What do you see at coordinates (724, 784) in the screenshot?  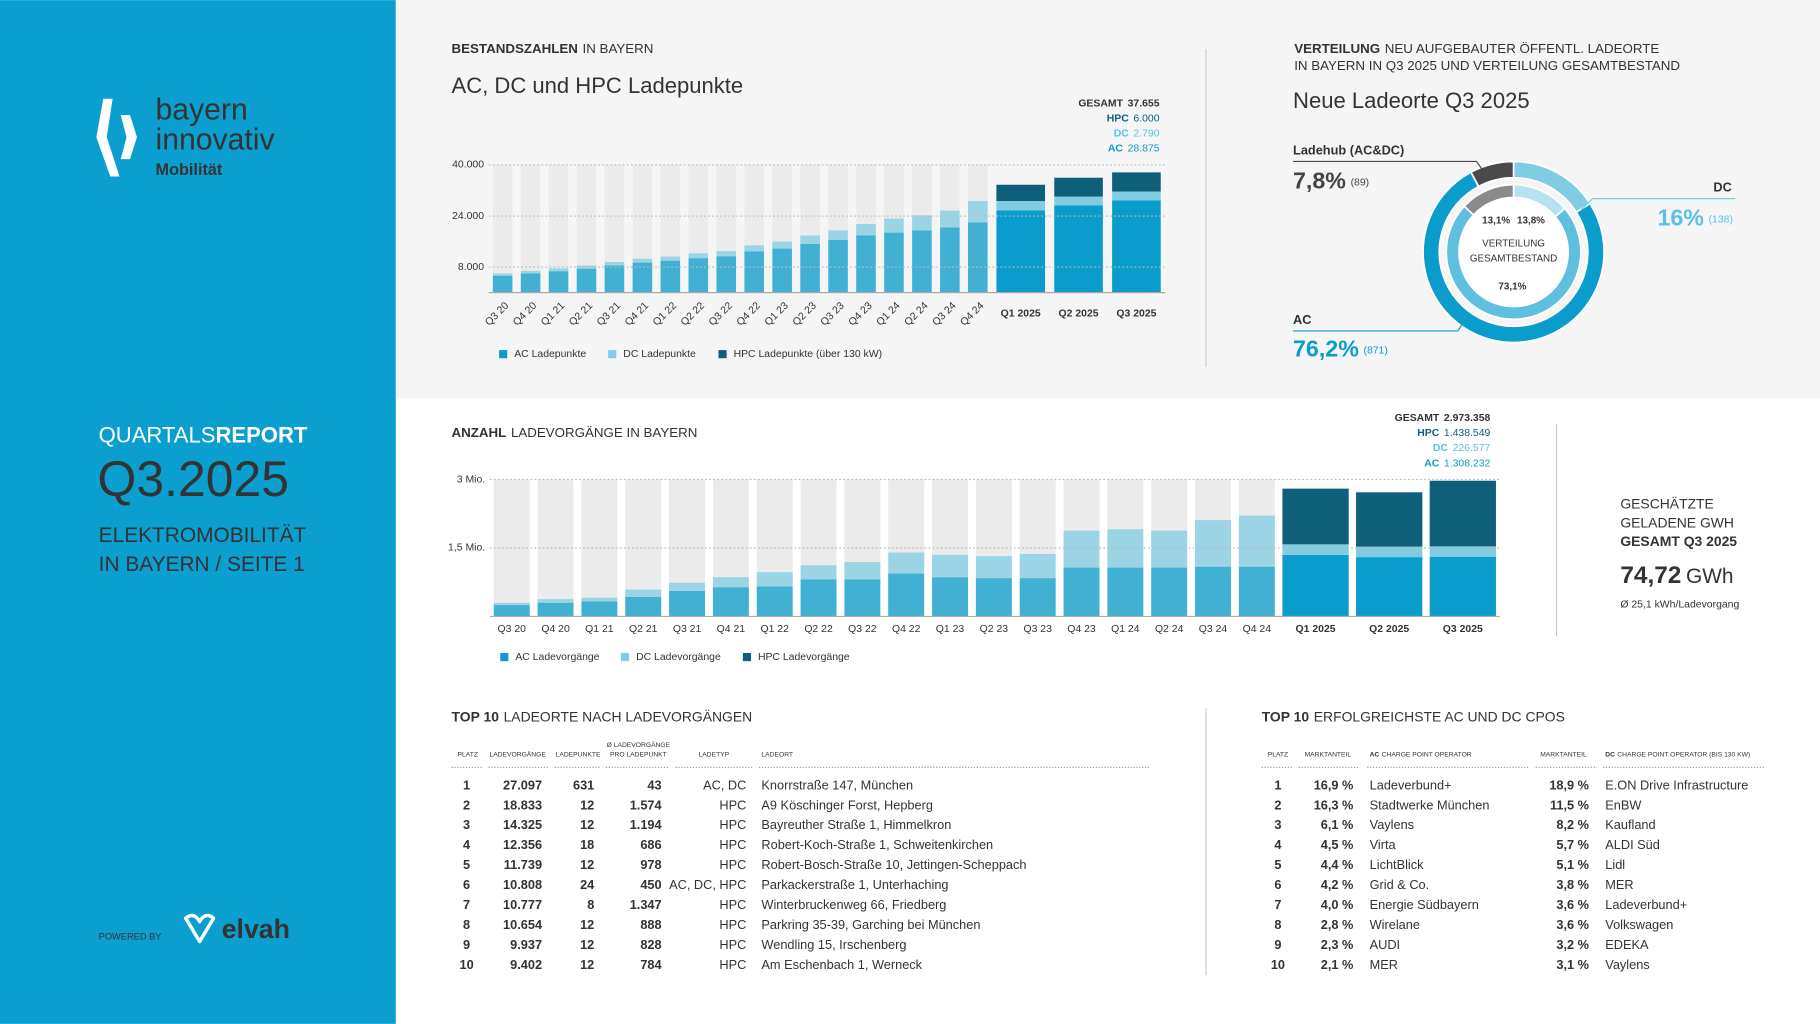 I see `table-cell: AC, DC` at bounding box center [724, 784].